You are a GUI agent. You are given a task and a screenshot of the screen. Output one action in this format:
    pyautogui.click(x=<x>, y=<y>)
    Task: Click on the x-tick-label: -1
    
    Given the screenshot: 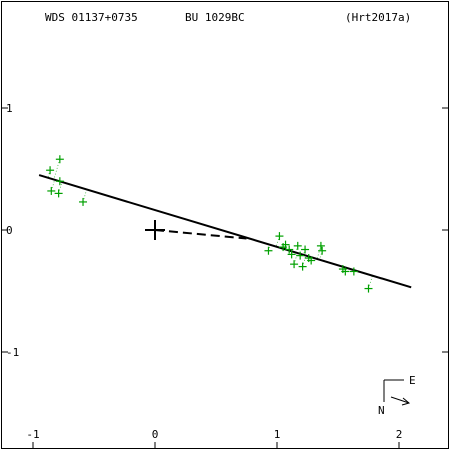 What is the action you would take?
    pyautogui.click(x=32, y=434)
    